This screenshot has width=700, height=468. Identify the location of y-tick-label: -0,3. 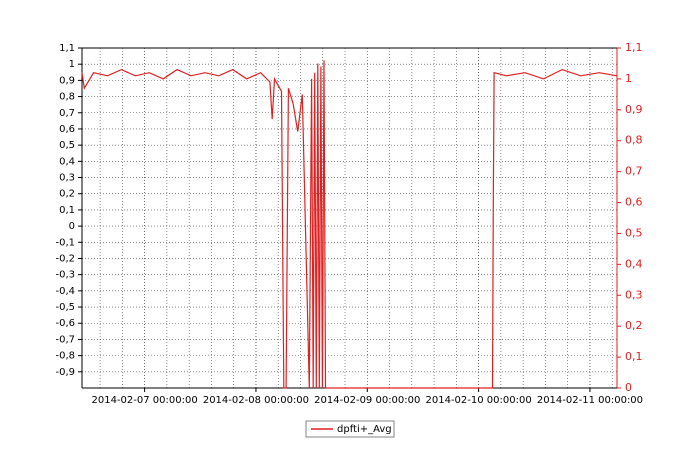
(65, 275).